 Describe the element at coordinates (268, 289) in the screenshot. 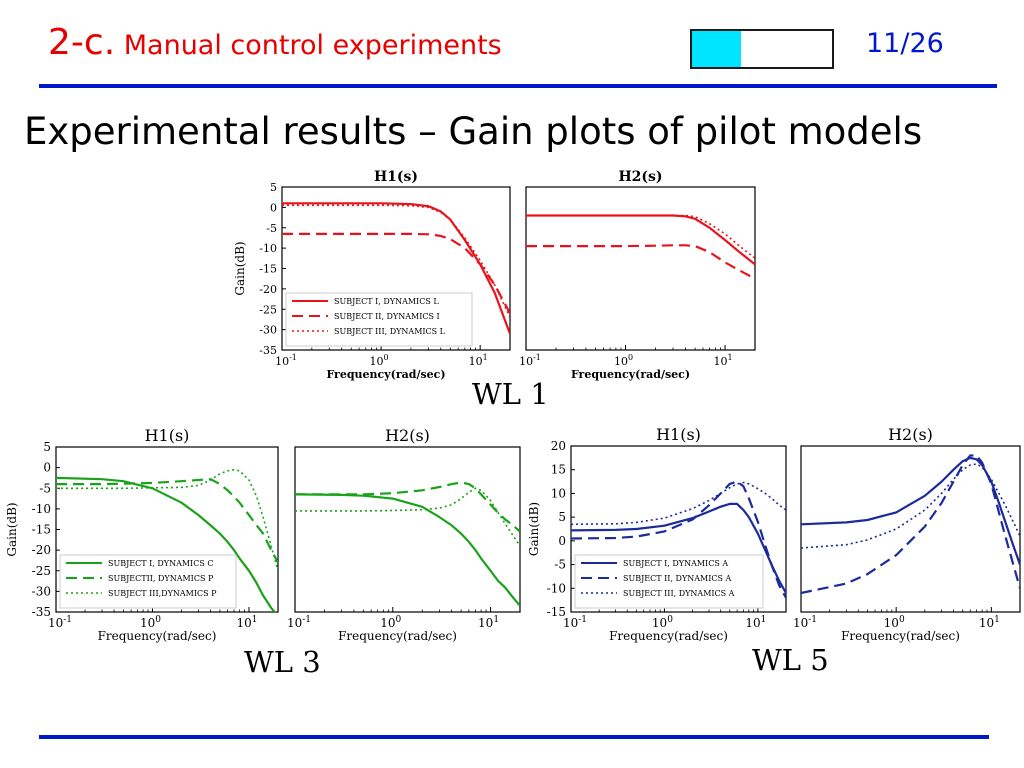

I see `wl1-h1-ytick-label: -20` at that location.